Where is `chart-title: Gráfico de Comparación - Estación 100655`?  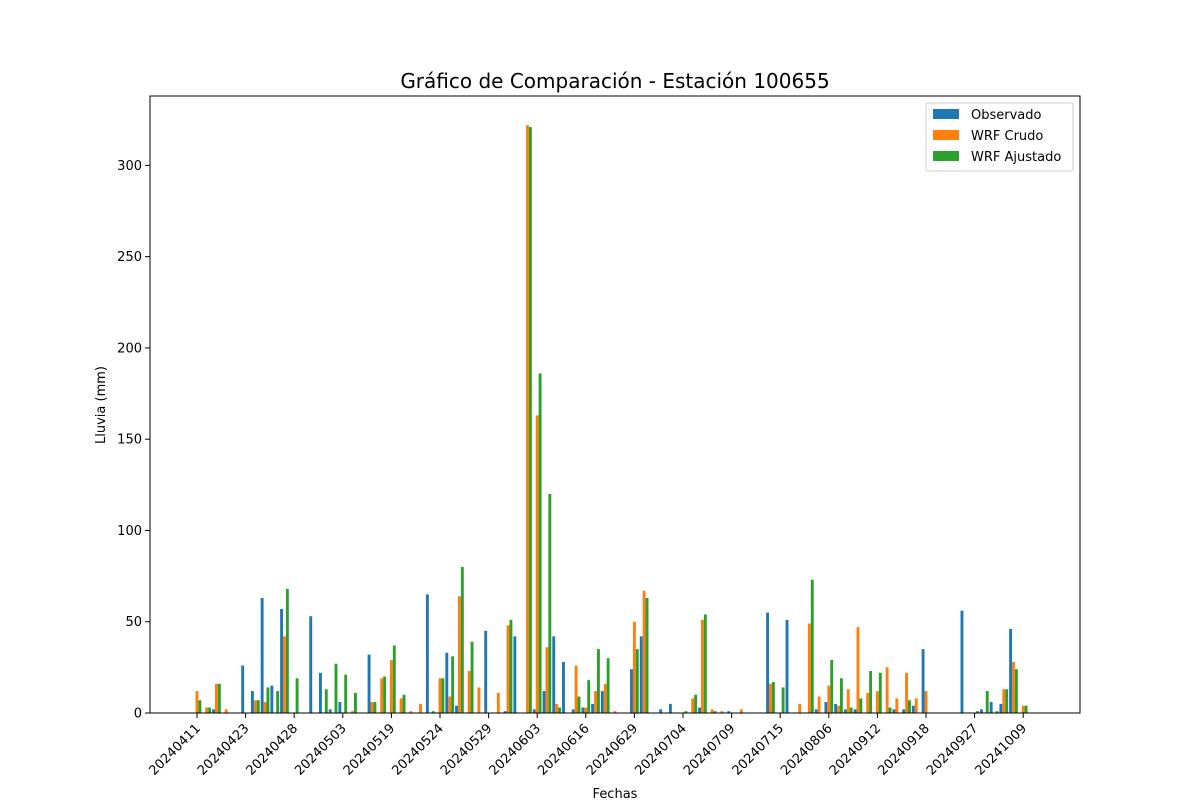
chart-title: Gráfico de Comparación - Estación 100655 is located at coordinates (614, 81).